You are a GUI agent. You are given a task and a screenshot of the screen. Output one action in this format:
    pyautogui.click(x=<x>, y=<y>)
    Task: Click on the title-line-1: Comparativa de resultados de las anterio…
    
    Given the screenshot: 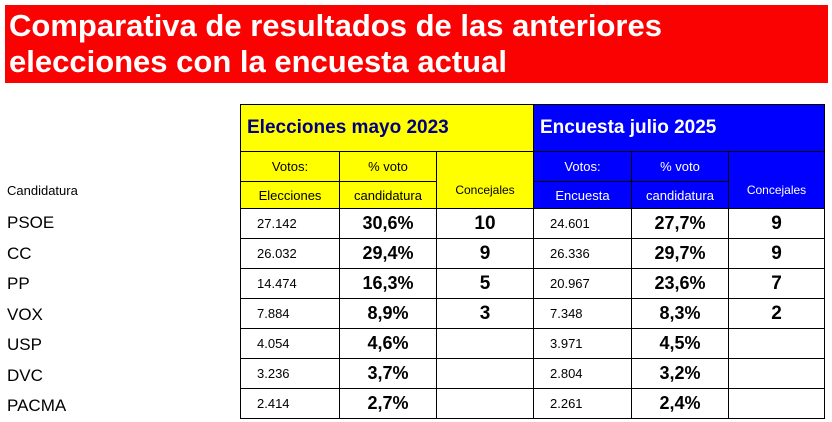 What is the action you would take?
    pyautogui.click(x=335, y=25)
    